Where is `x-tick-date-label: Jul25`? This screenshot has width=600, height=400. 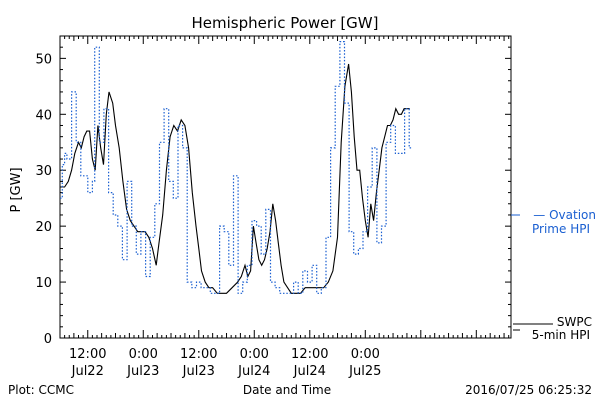
x-tick-date-label: Jul25 is located at coordinates (364, 371).